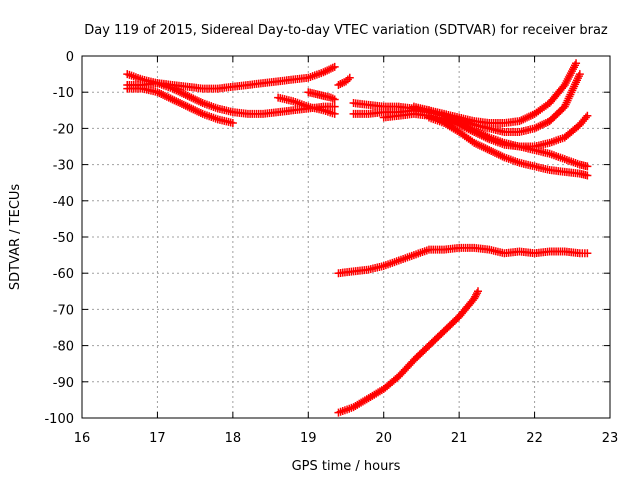  I want to click on series-arc-c, so click(180, 105).